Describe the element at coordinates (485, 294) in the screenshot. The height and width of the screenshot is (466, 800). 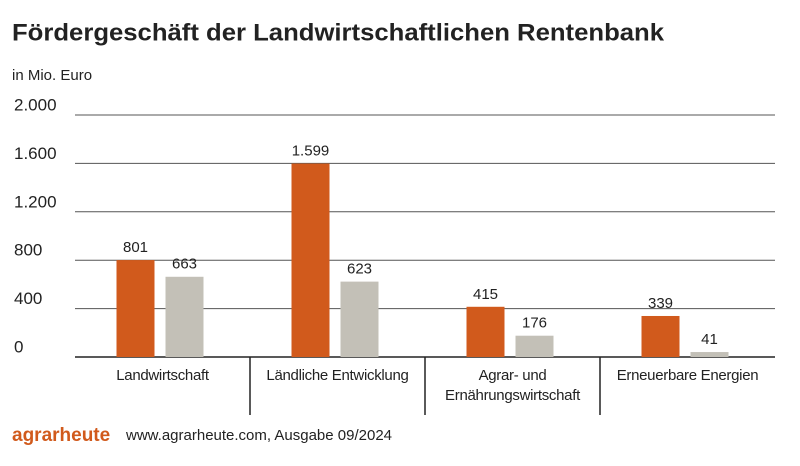
I see `data-label: 415` at that location.